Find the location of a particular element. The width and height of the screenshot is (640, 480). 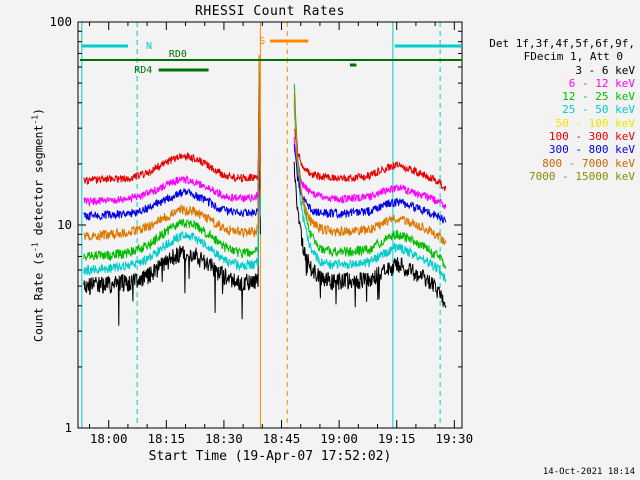

legend-entry: 25 - 50 keV is located at coordinates (598, 110).